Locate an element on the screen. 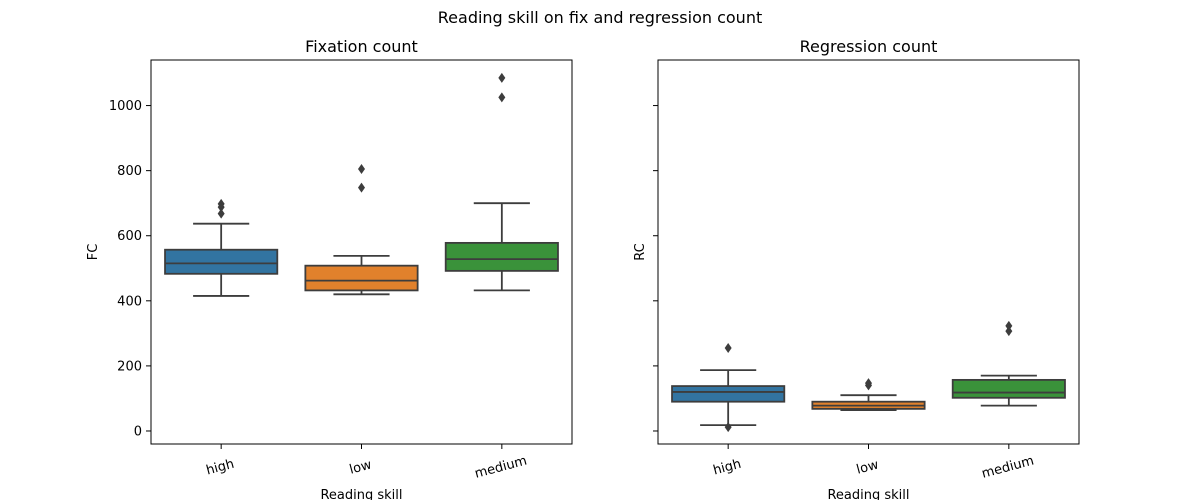 This screenshot has width=1200, height=500. fixation-count-x-label: Reading skill is located at coordinates (361, 494).